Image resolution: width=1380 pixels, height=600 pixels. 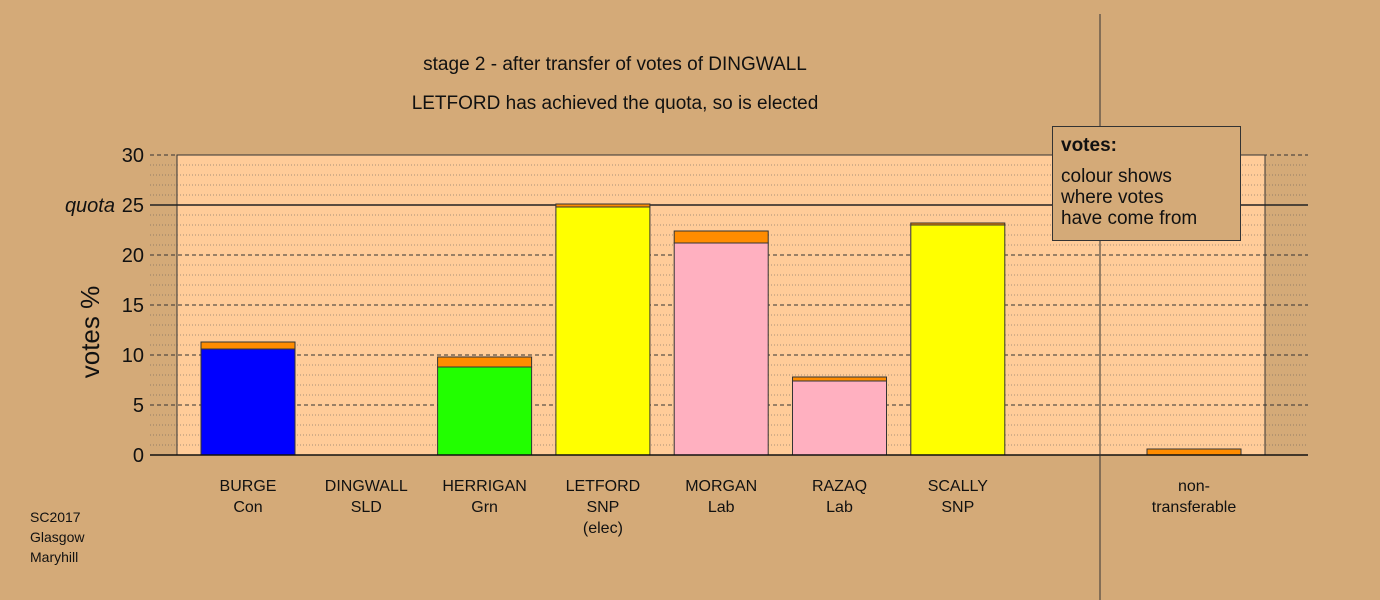 I want to click on y-tick-label: 25, so click(x=133, y=206).